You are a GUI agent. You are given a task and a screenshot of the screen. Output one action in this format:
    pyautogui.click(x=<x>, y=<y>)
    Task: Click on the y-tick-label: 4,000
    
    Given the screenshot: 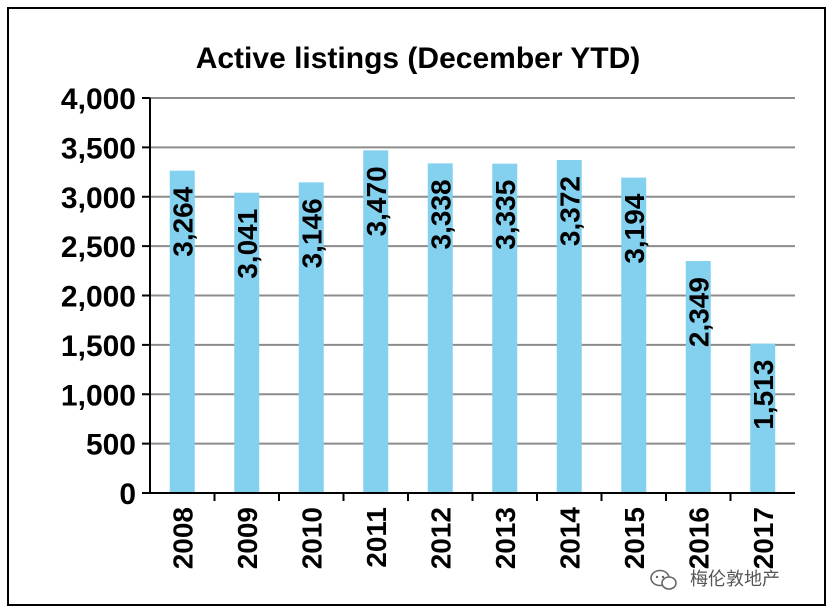 What is the action you would take?
    pyautogui.click(x=98, y=99)
    